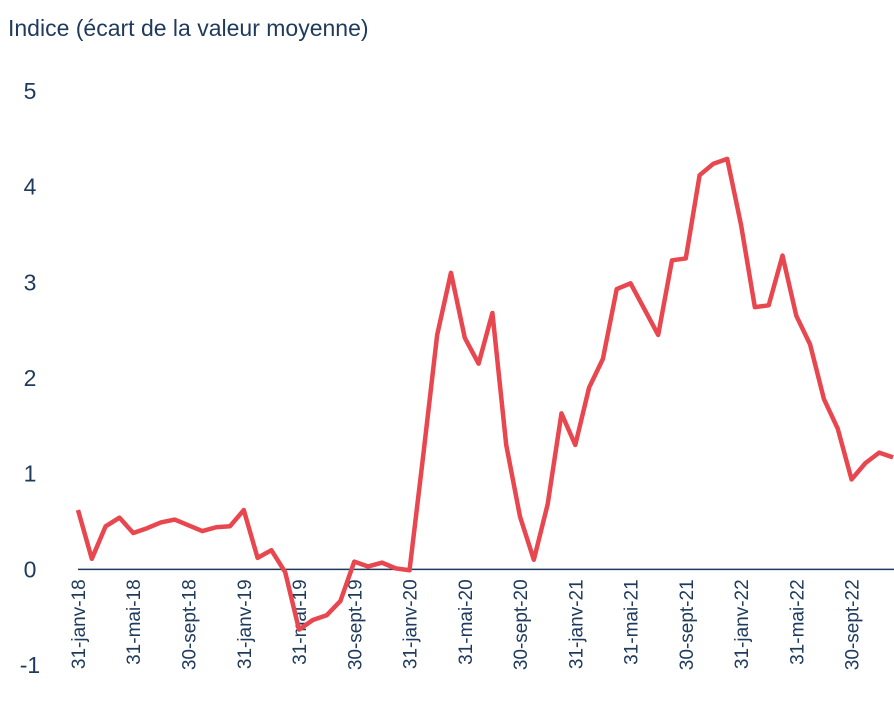 Image resolution: width=894 pixels, height=721 pixels. I want to click on x-tick-label: 31-mai-19, so click(300, 622).